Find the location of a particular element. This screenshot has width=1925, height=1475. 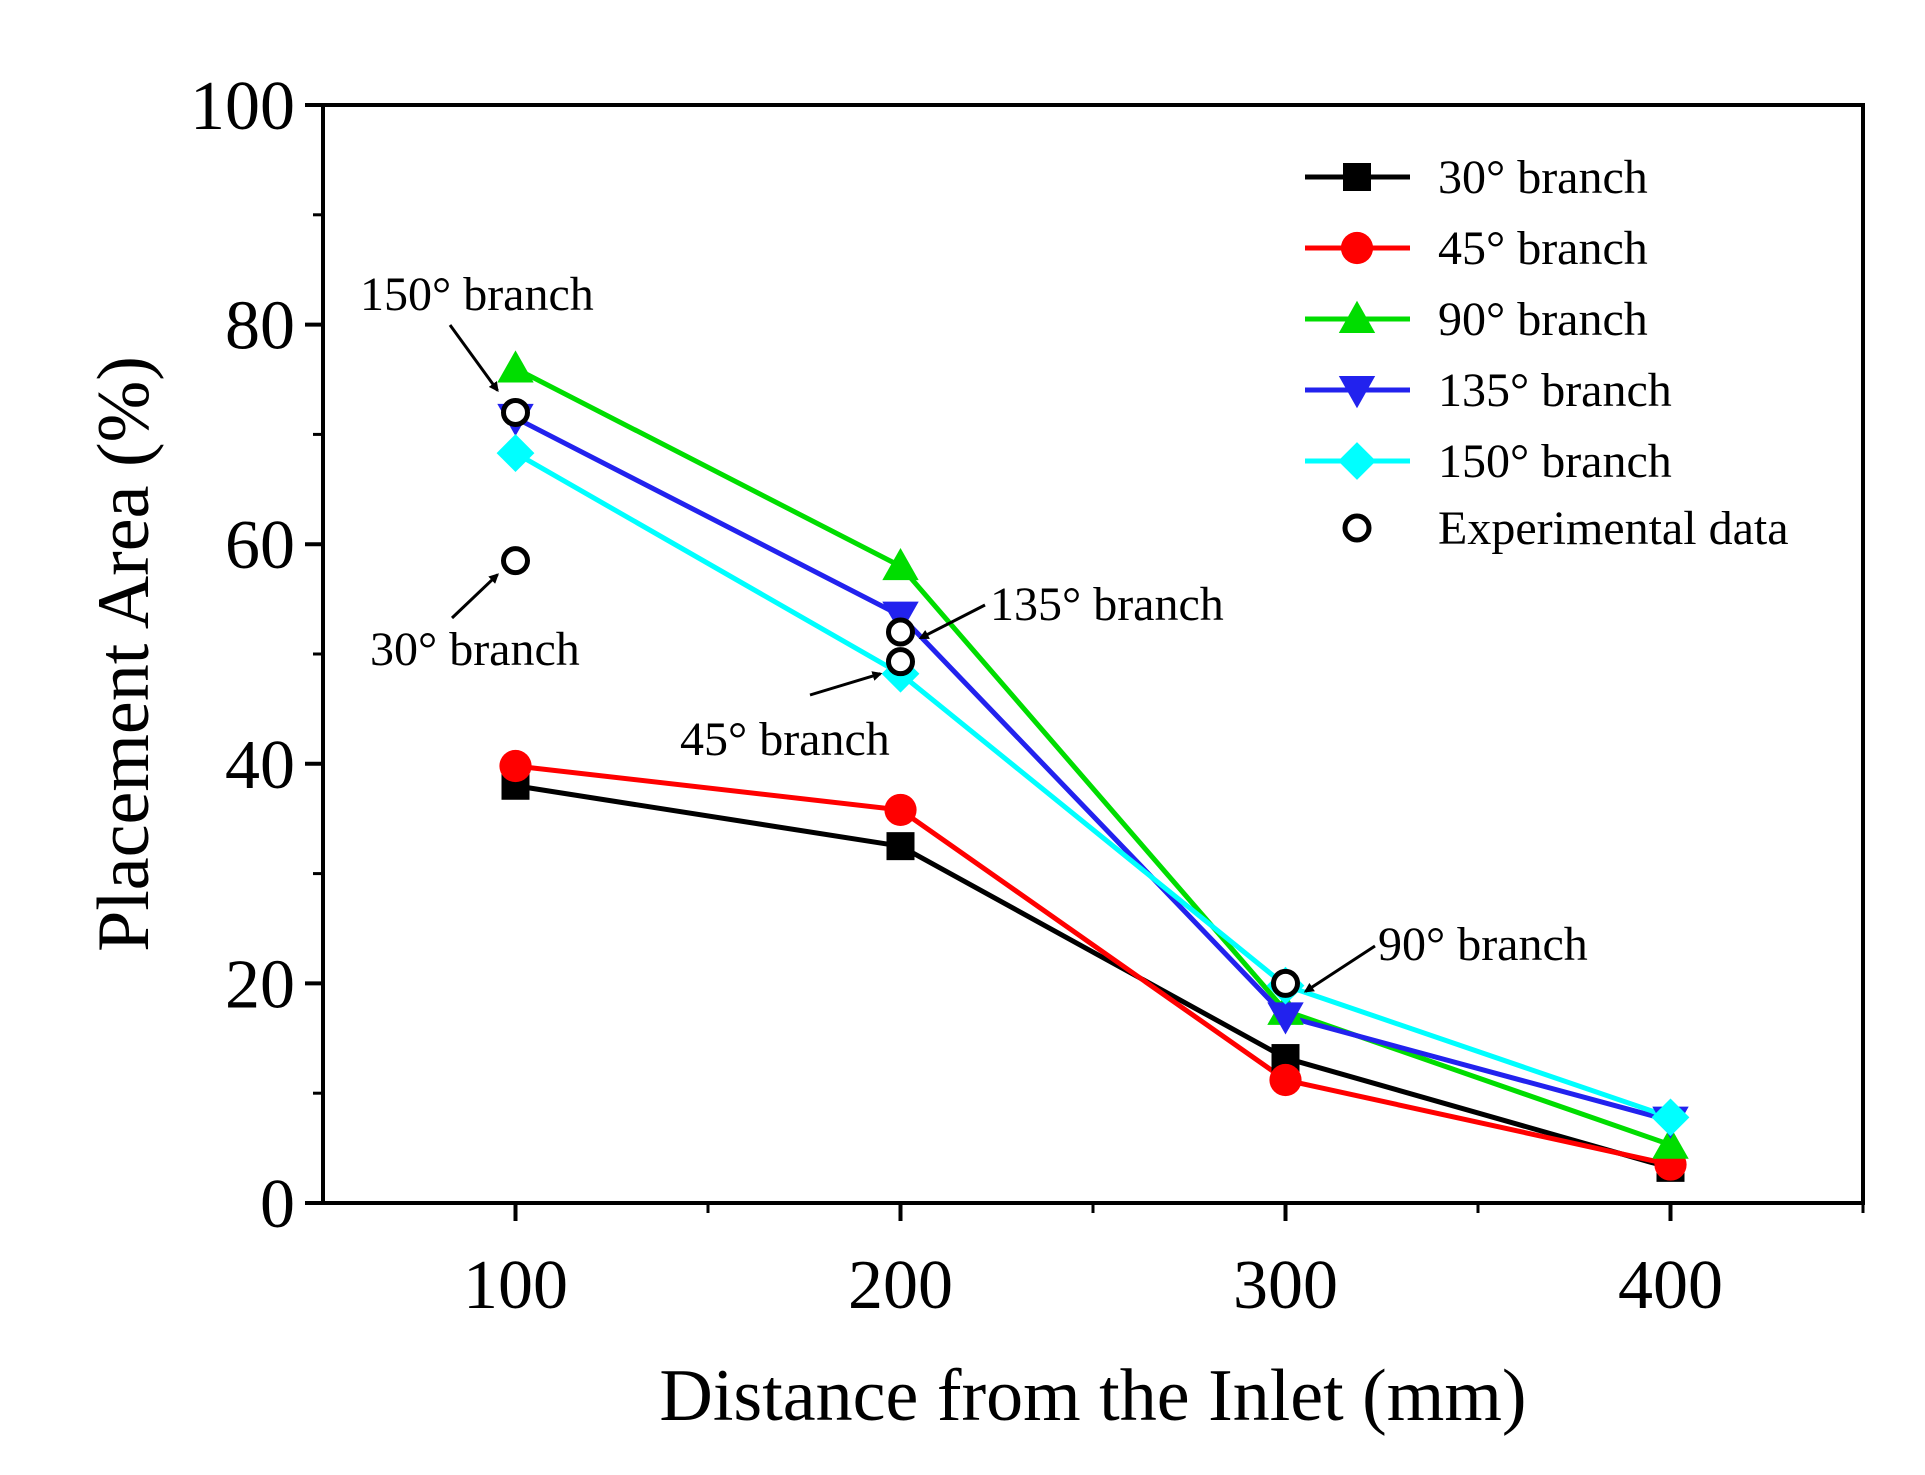

x-tick-label: 200 is located at coordinates (900, 1285).